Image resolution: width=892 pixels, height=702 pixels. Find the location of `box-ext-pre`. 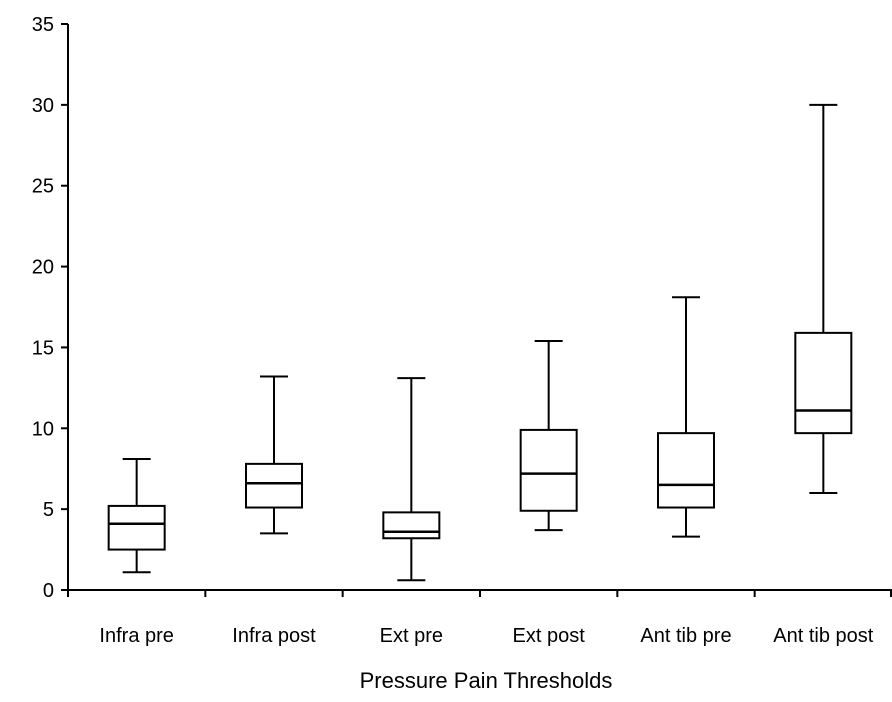

box-ext-pre is located at coordinates (411, 479).